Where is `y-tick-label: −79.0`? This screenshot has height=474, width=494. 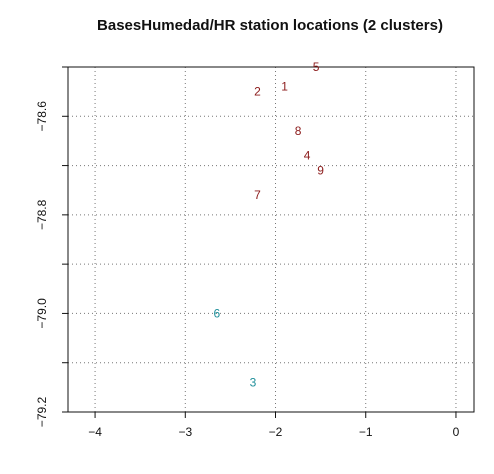 y-tick-label: −79.0 is located at coordinates (42, 313).